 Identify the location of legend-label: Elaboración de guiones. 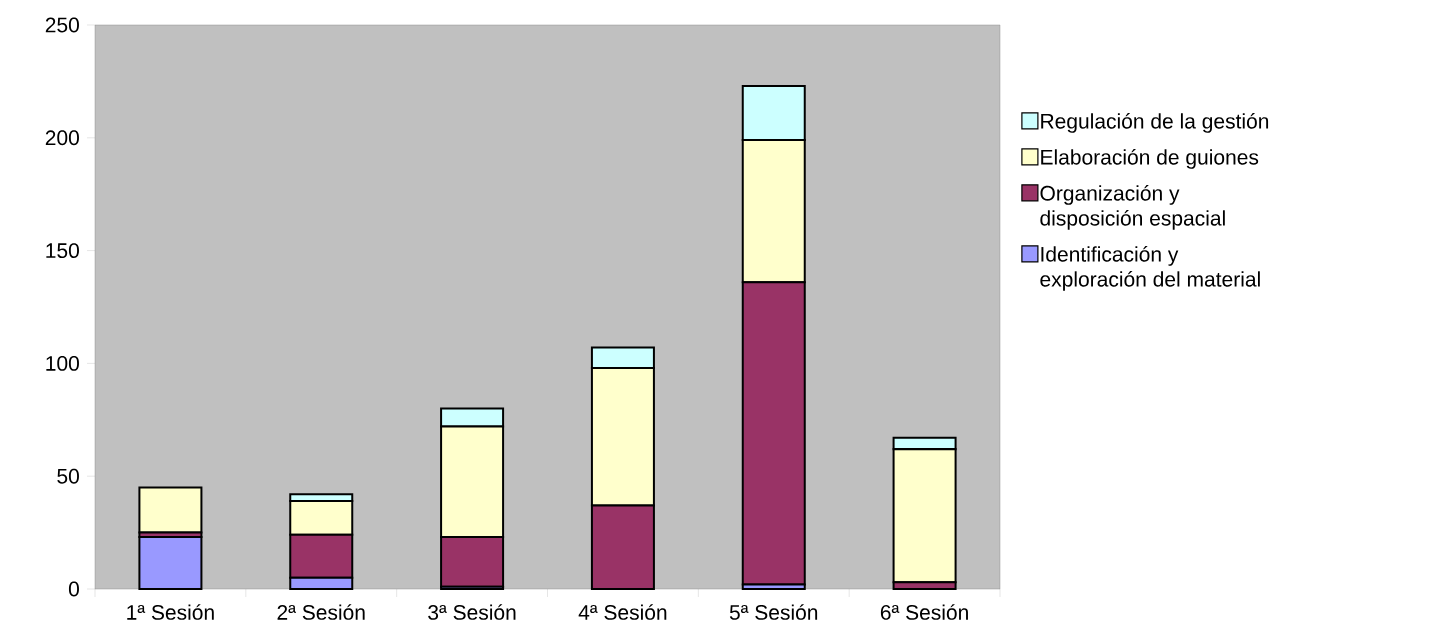
(1150, 159).